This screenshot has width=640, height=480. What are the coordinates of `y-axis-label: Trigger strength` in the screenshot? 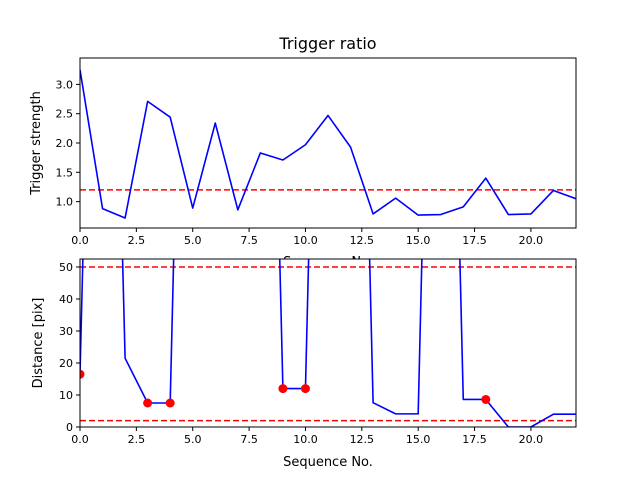 It's located at (36, 143).